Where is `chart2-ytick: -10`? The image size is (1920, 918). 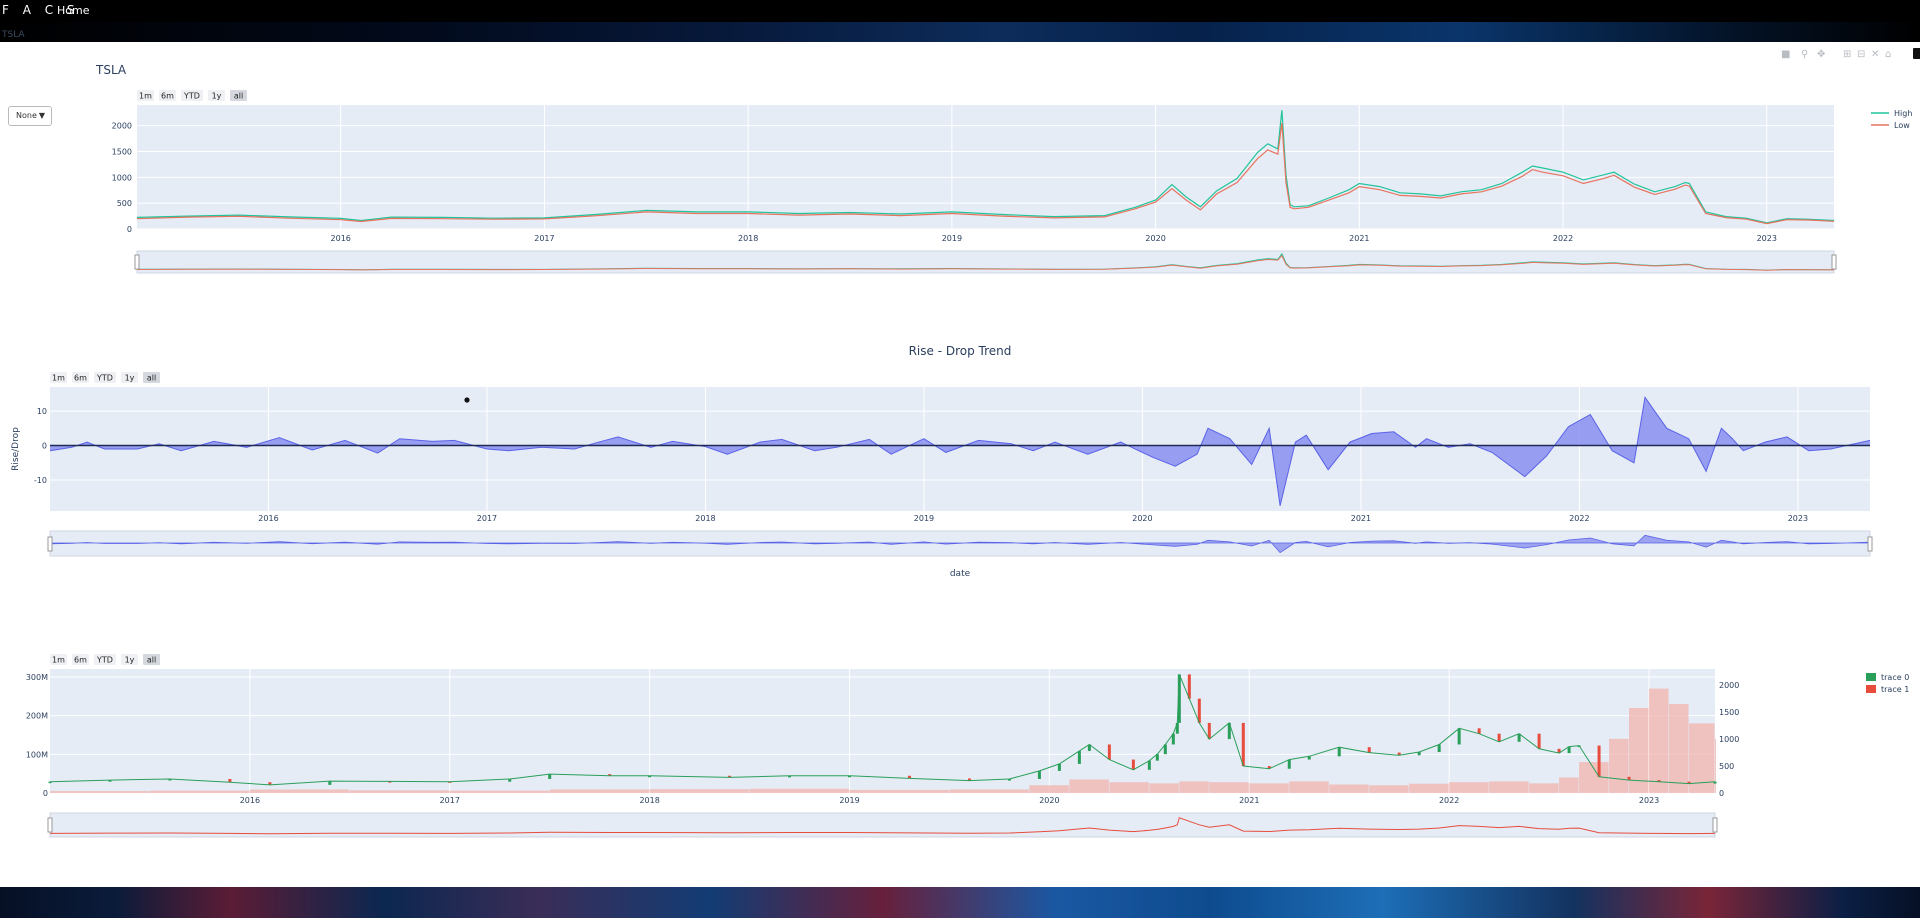 chart2-ytick: -10 is located at coordinates (40, 480).